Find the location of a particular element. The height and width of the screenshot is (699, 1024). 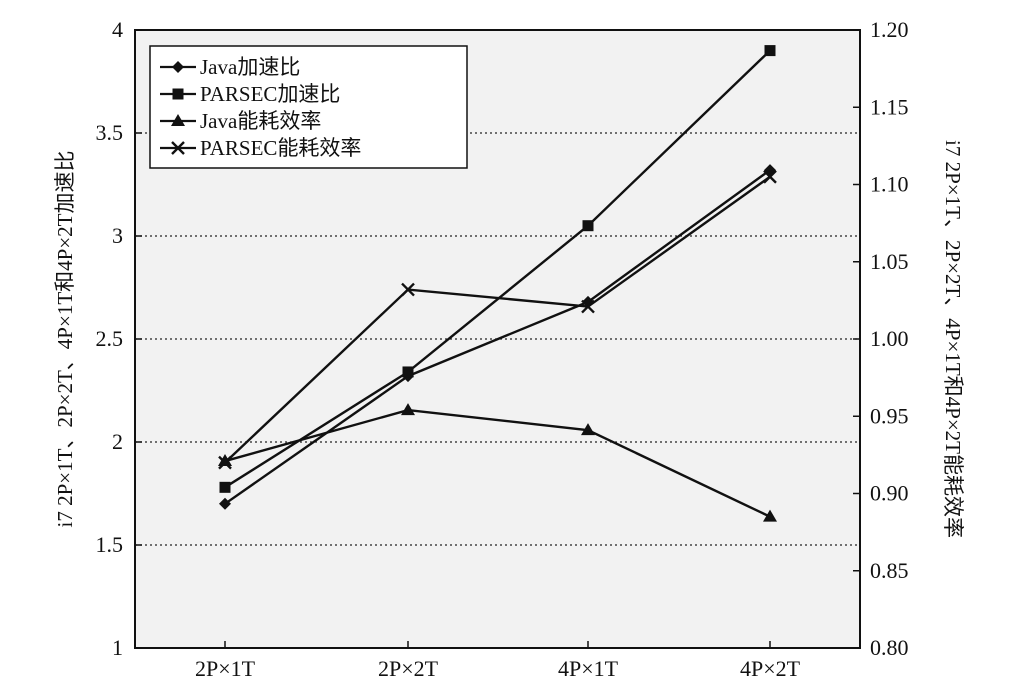

x-axis-ticks: 2P×1T 2P×2T 4P×1T 4P×2T is located at coordinates (498, 661).